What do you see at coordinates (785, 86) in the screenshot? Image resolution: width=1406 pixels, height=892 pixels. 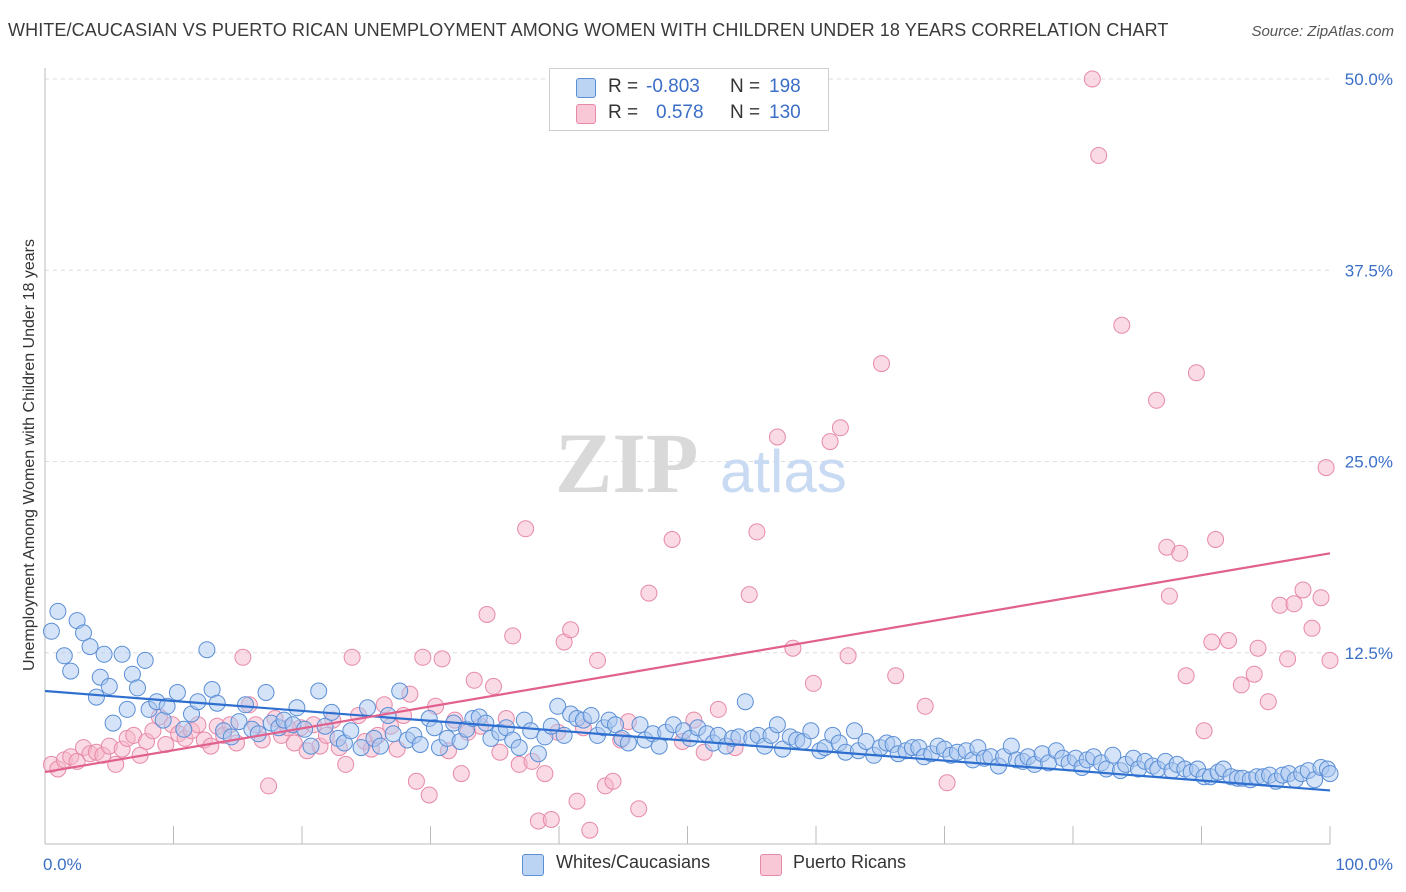 I see `legend-n-value: 198` at bounding box center [785, 86].